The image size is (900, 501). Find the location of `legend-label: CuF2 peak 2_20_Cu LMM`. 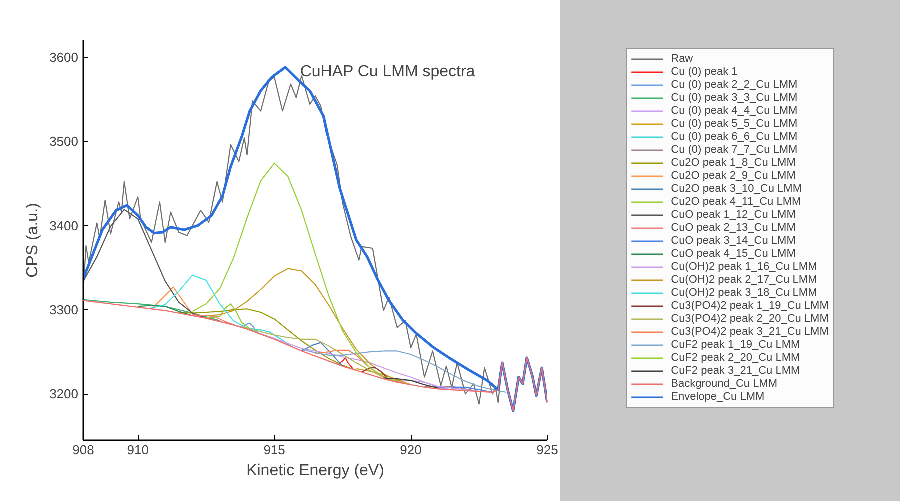

legend-label: CuF2 peak 2_20_Cu LMM is located at coordinates (735, 358).